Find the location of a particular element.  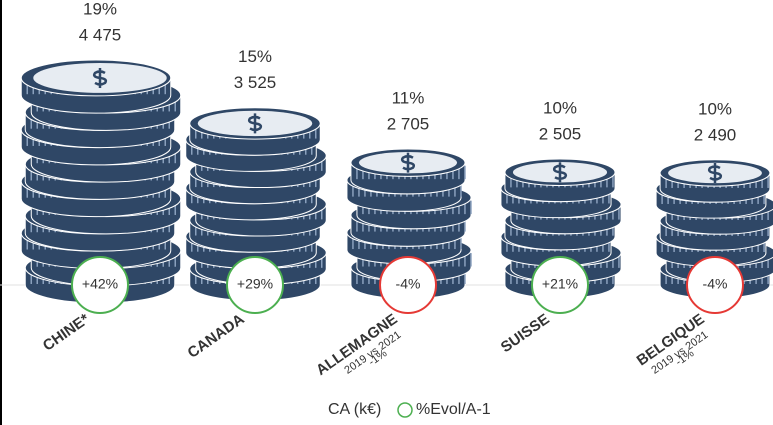

legend-swatch is located at coordinates (405, 410).